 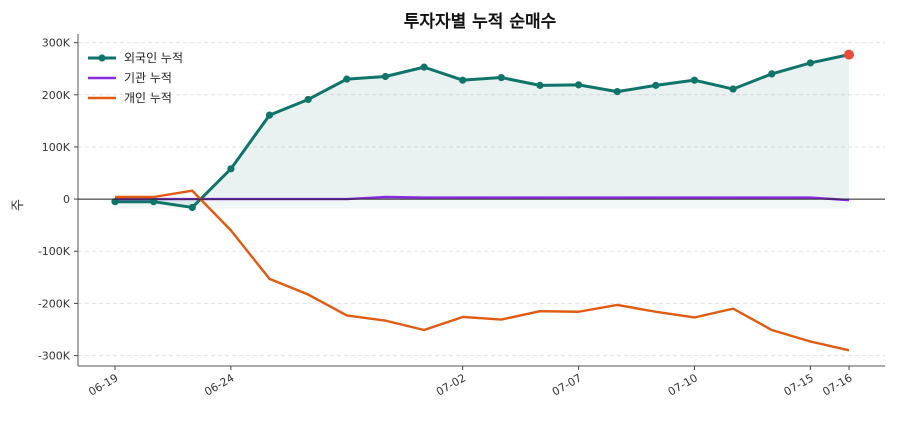 What do you see at coordinates (799, 384) in the screenshot?
I see `x-tick-label: 07-15` at bounding box center [799, 384].